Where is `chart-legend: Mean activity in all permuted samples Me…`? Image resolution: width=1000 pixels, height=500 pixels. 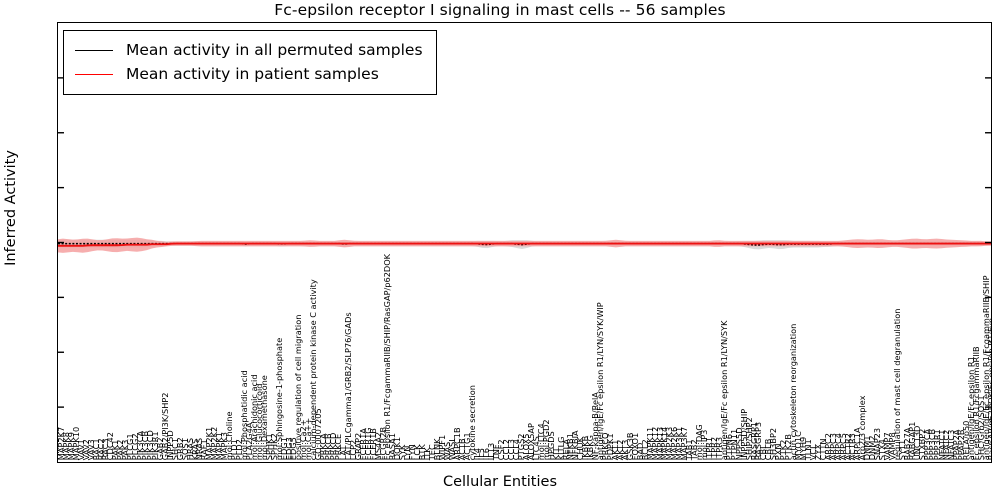 chart-legend: Mean activity in all permuted samples Me… is located at coordinates (250, 62).